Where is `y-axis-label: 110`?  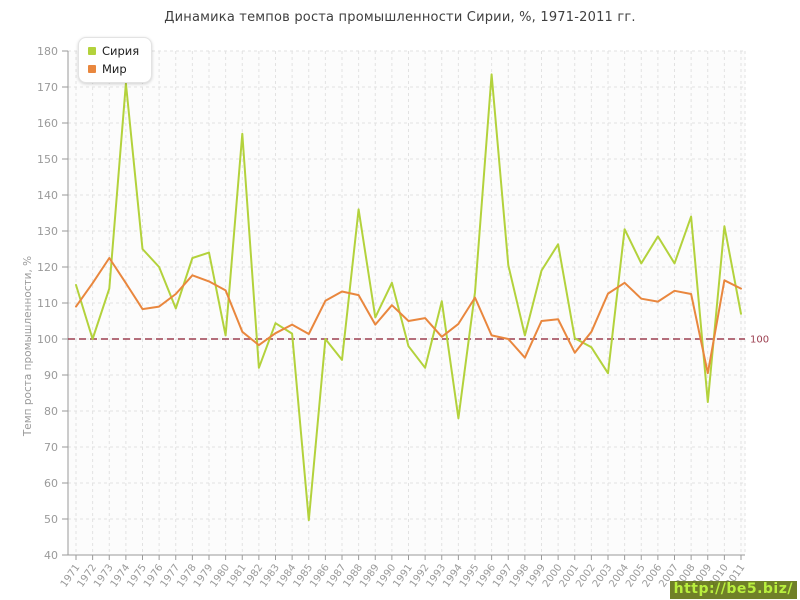 y-axis-label: 110 is located at coordinates (47, 303).